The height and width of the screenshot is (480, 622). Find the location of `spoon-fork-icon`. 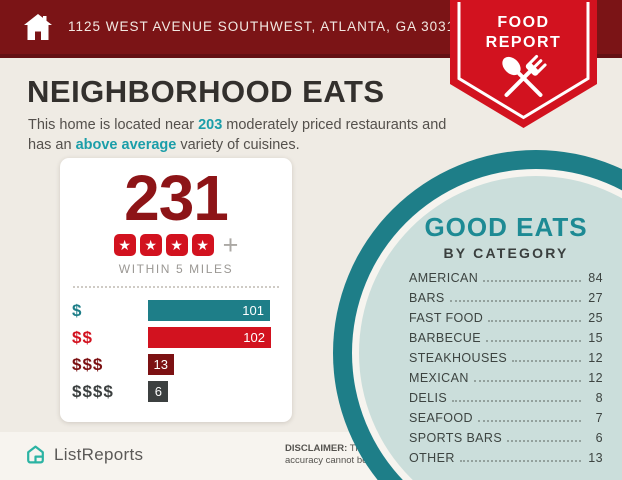

spoon-fork-icon is located at coordinates (524, 75).